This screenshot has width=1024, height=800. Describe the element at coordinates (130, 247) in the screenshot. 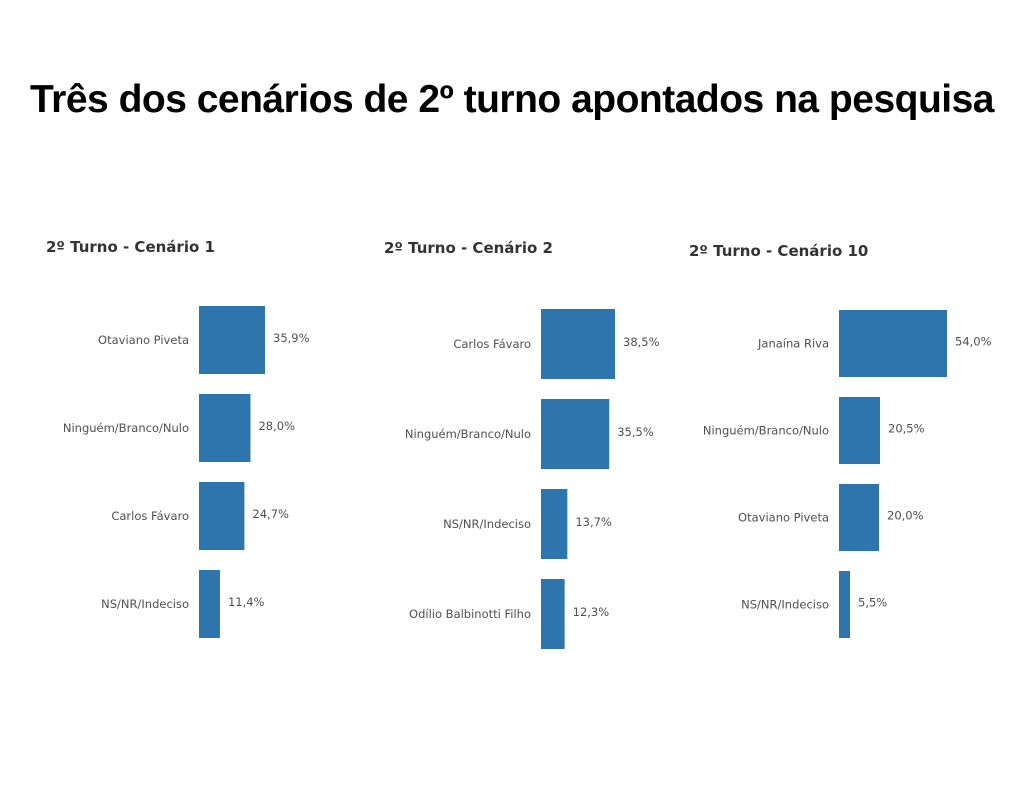

I see `chart-title: 2º Turno - Cenário 1` at that location.